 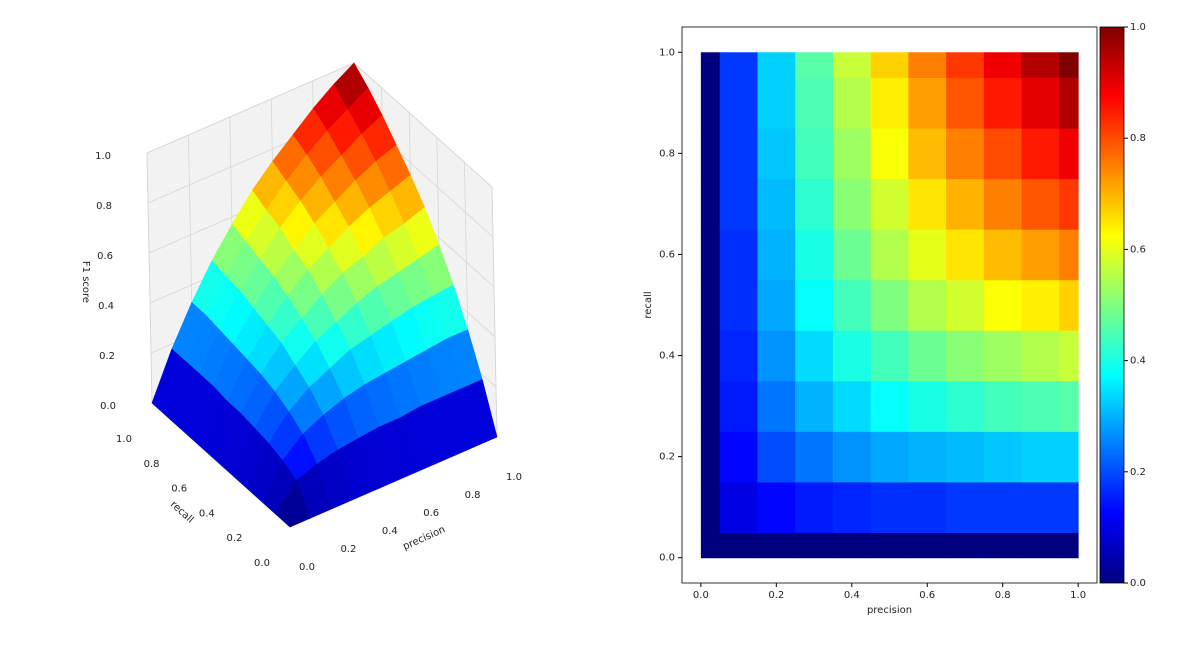 What do you see at coordinates (106, 306) in the screenshot?
I see `z-tick-label: 0.4` at bounding box center [106, 306].